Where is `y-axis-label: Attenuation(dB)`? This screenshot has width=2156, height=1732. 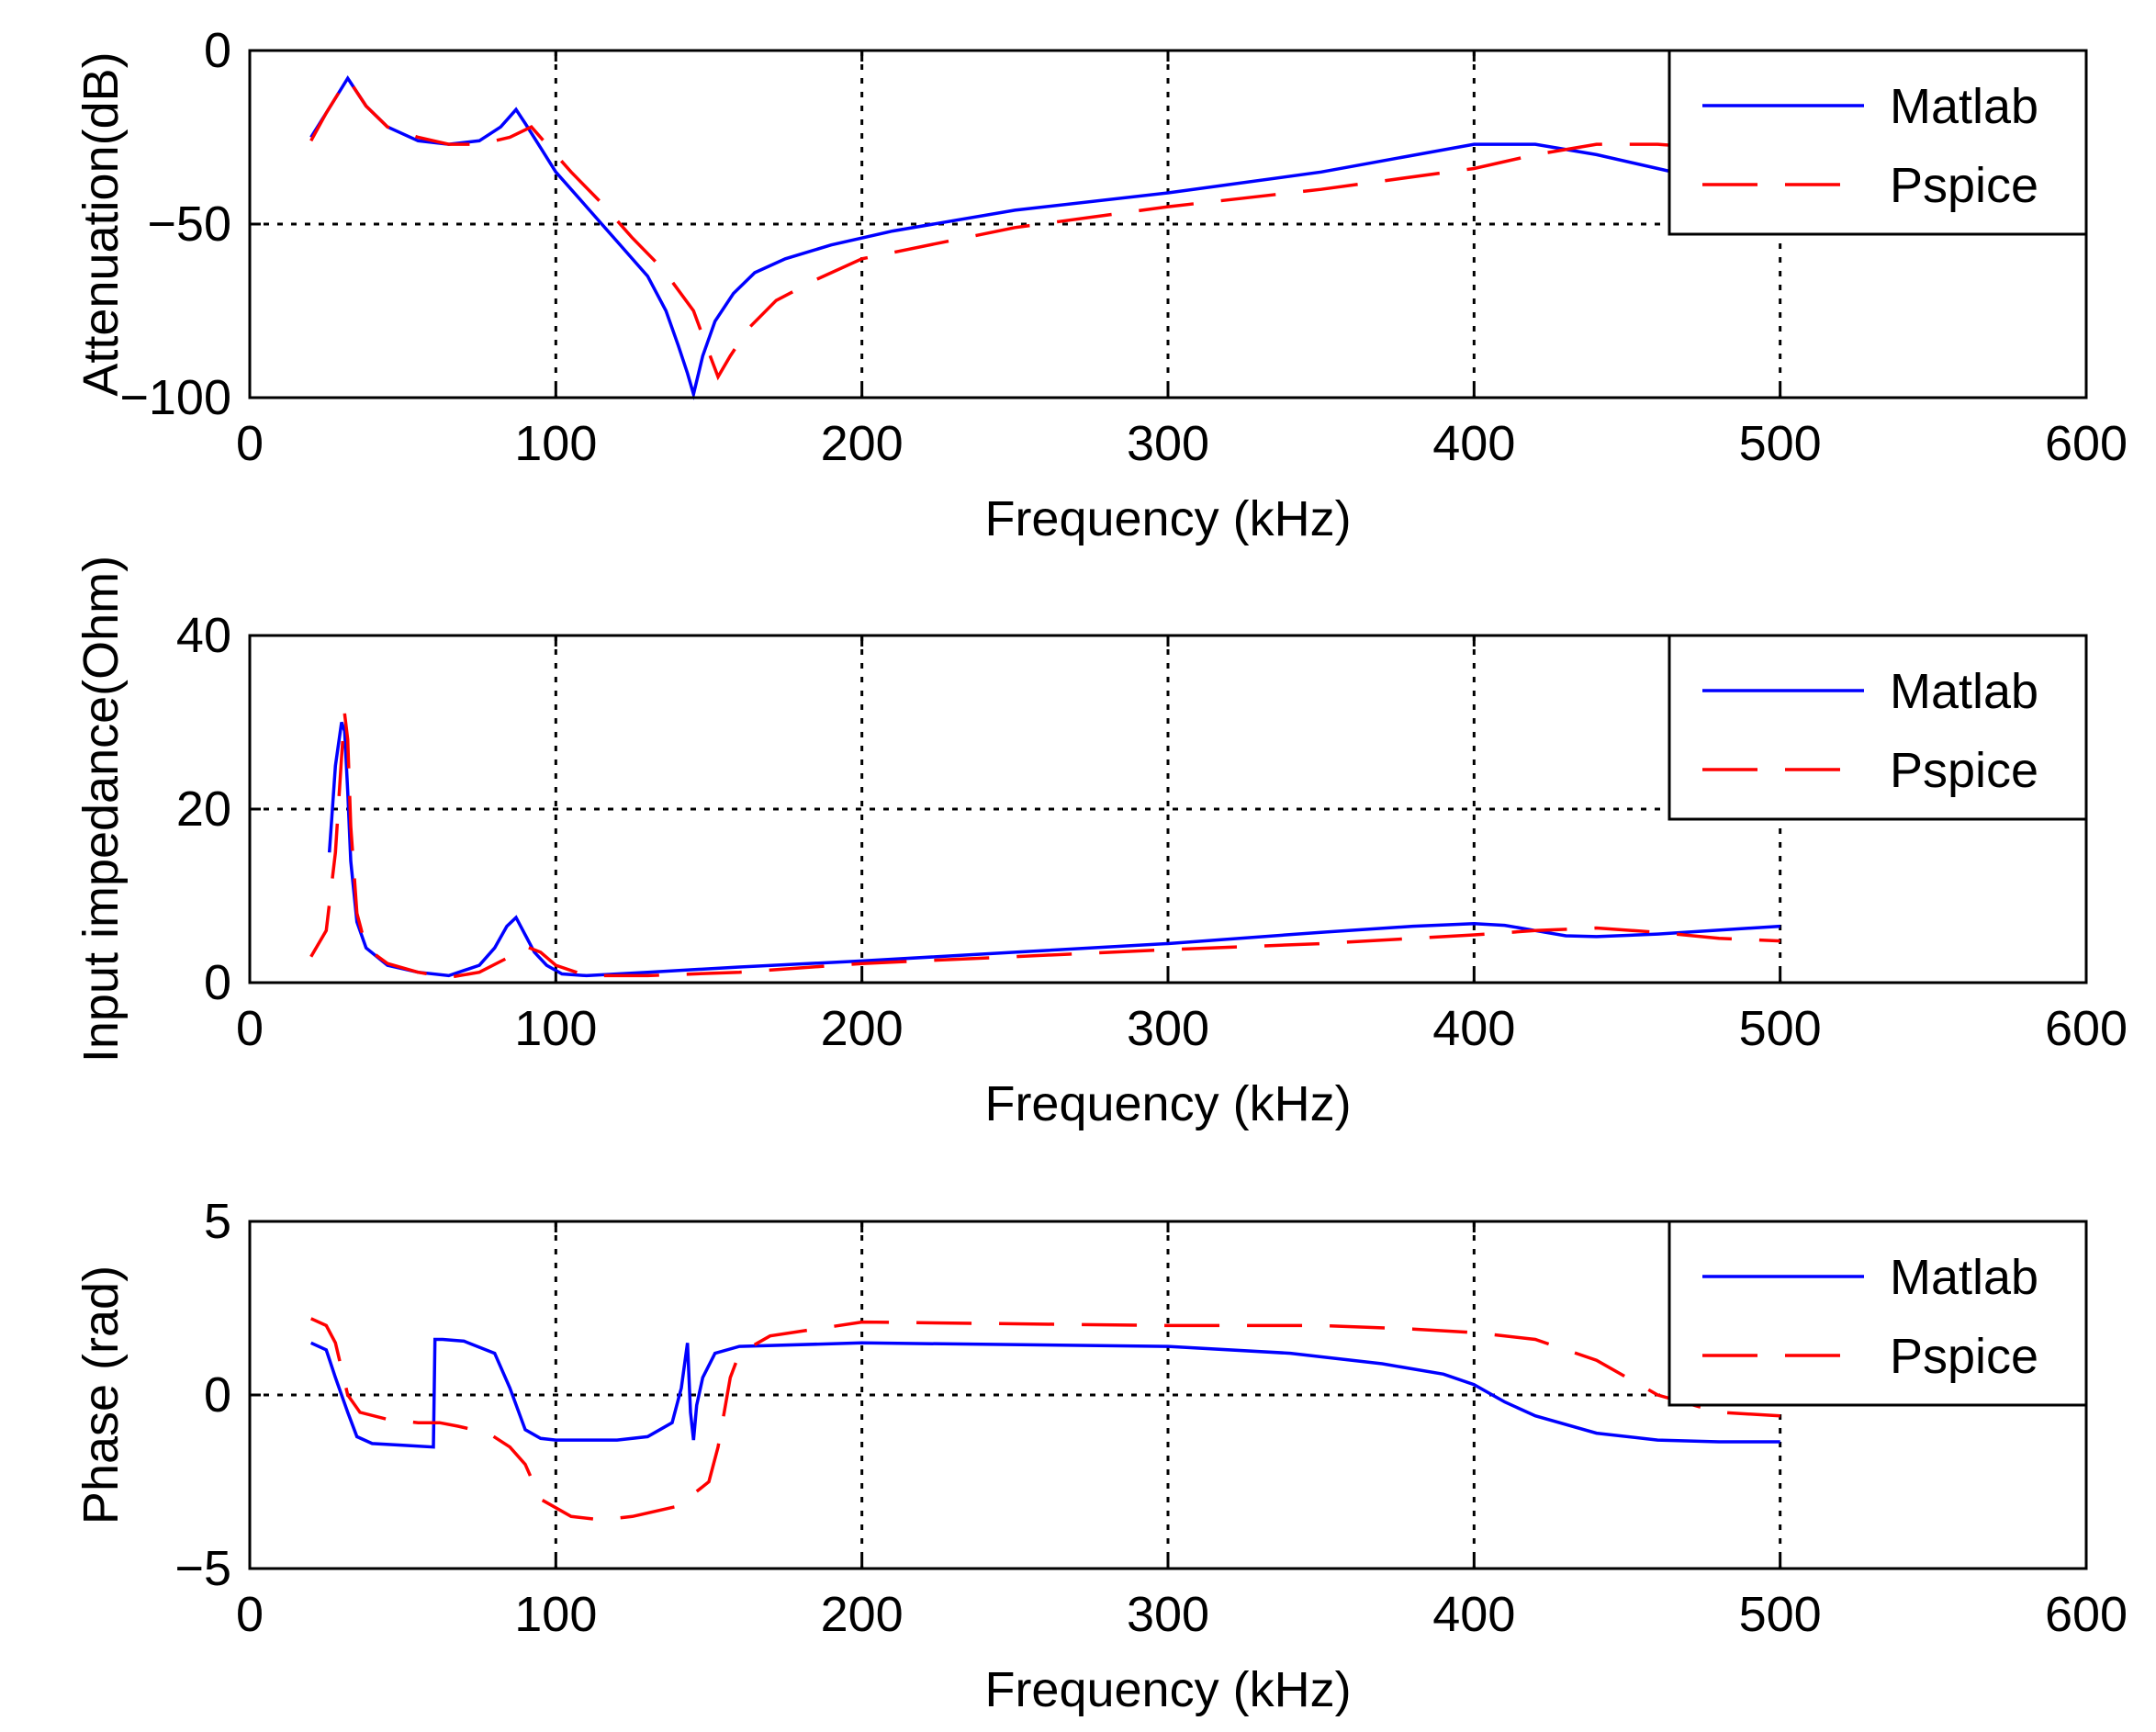 y-axis-label: Attenuation(dB) is located at coordinates (101, 224).